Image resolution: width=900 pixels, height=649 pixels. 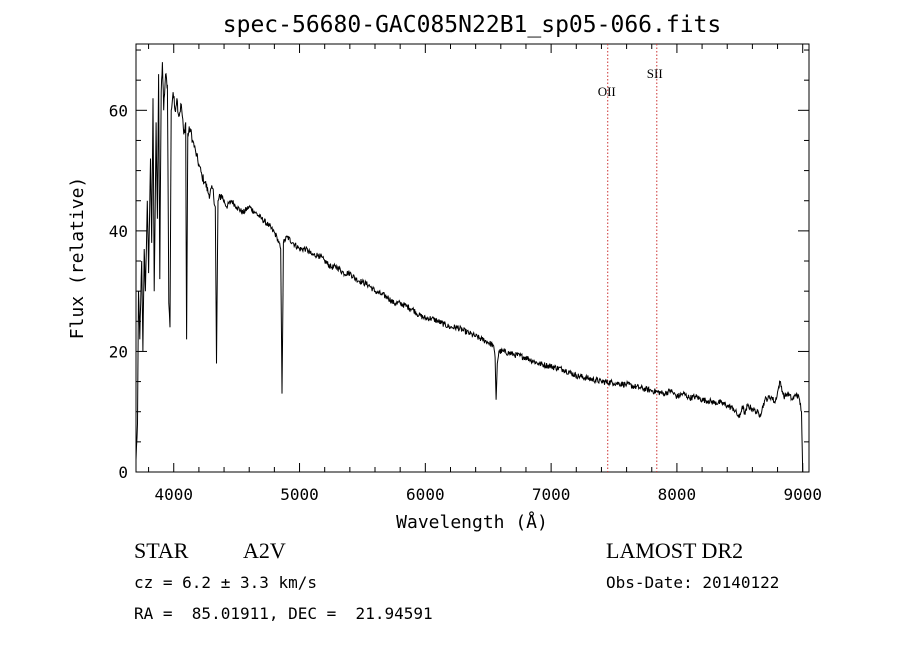 I want to click on x-tick-label: 5000, so click(x=299, y=494).